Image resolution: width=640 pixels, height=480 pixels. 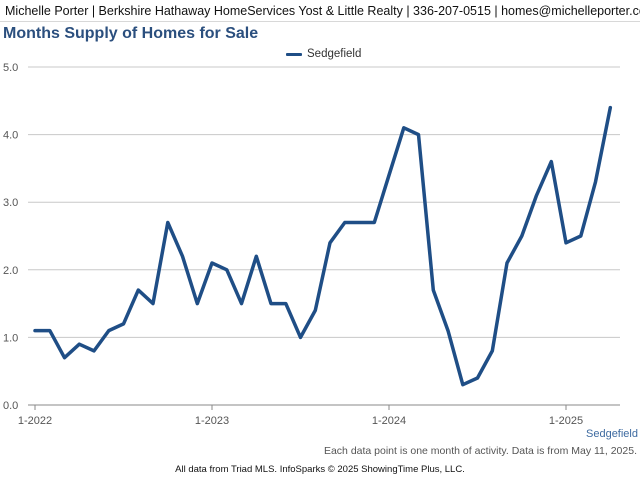 What do you see at coordinates (10, 203) in the screenshot?
I see `y-tick-label: 3.0` at bounding box center [10, 203].